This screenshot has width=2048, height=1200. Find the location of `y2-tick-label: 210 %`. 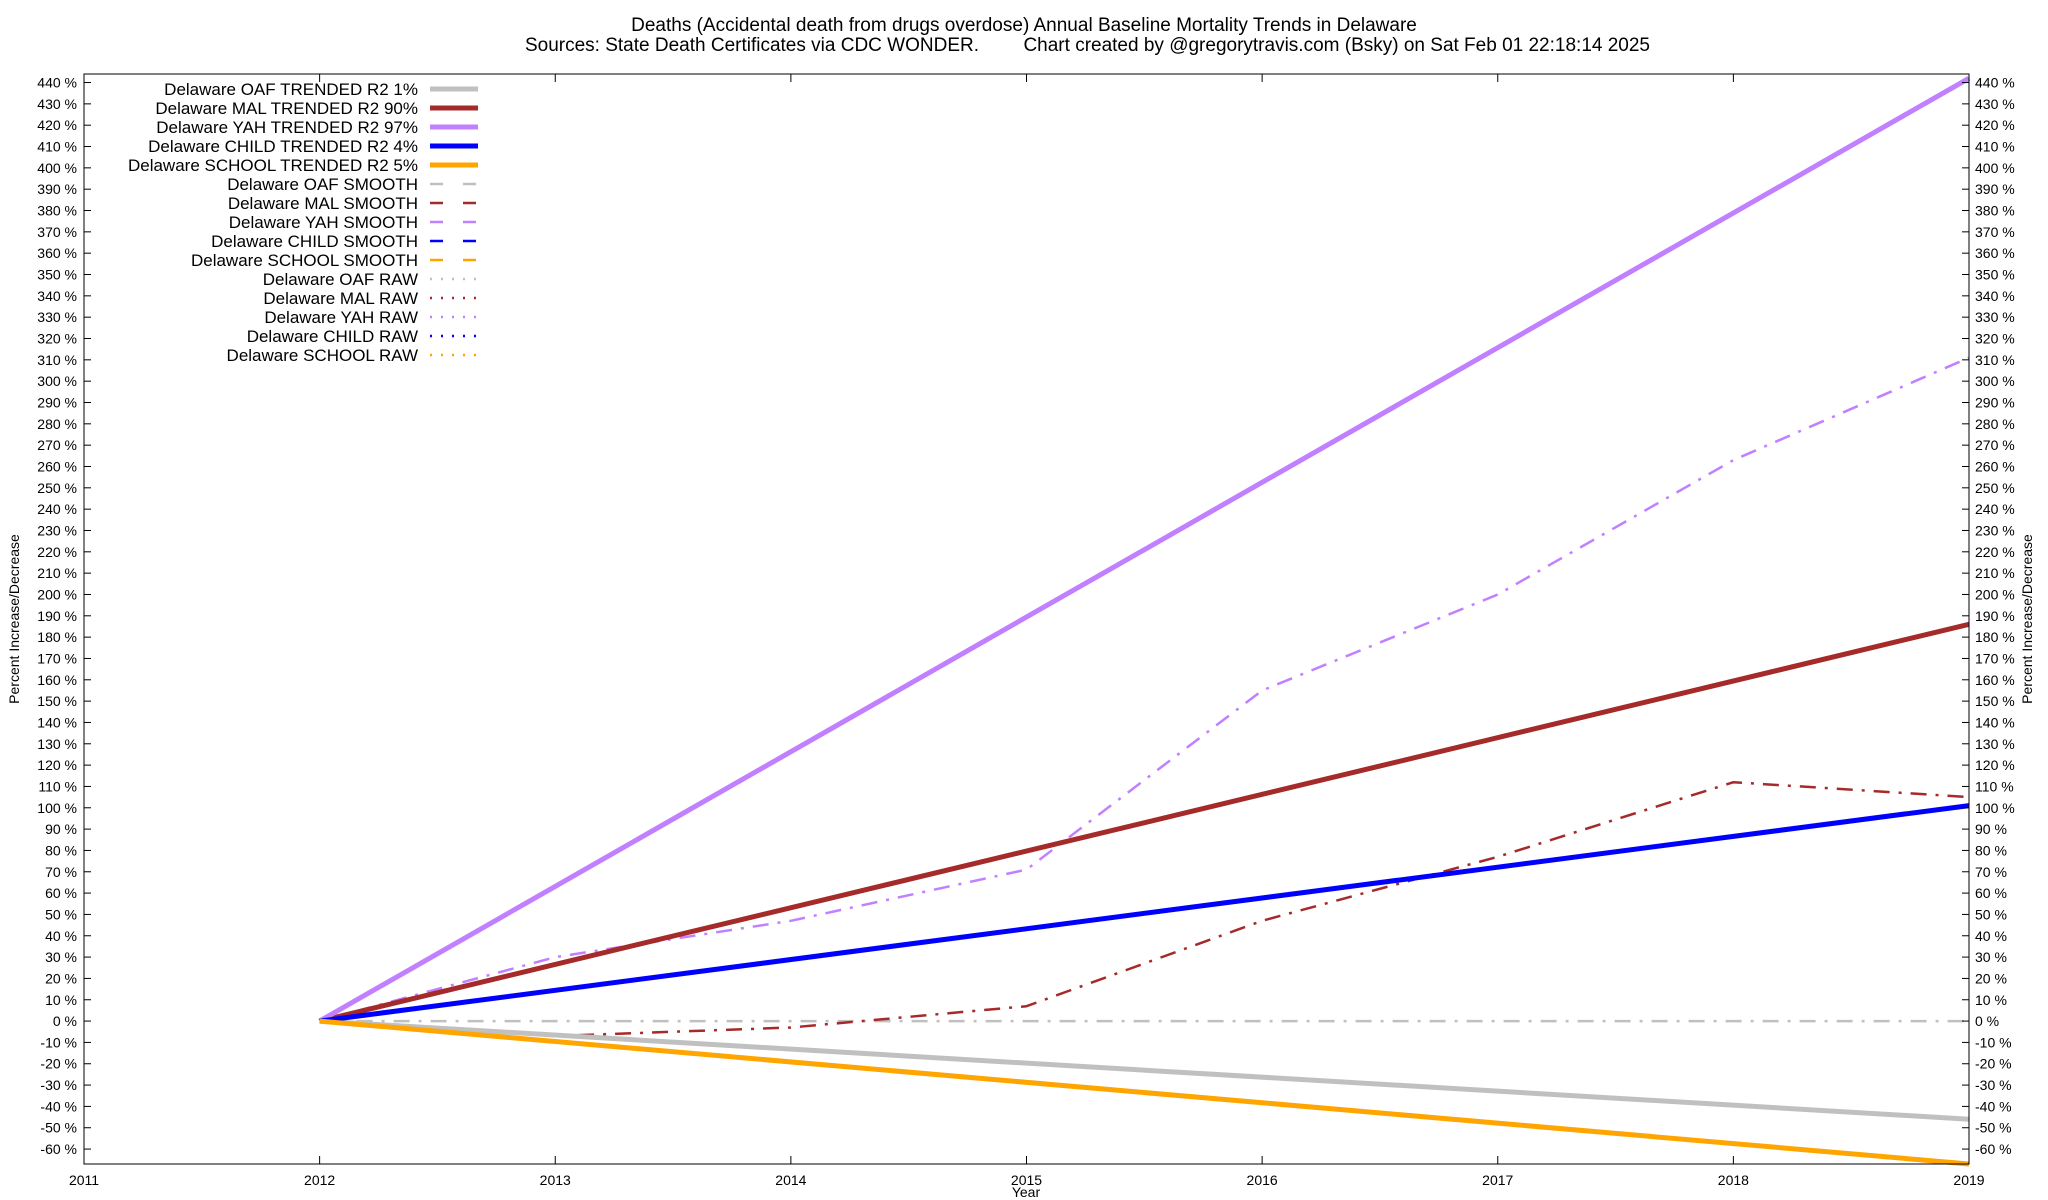

y2-tick-label: 210 % is located at coordinates (1995, 573).